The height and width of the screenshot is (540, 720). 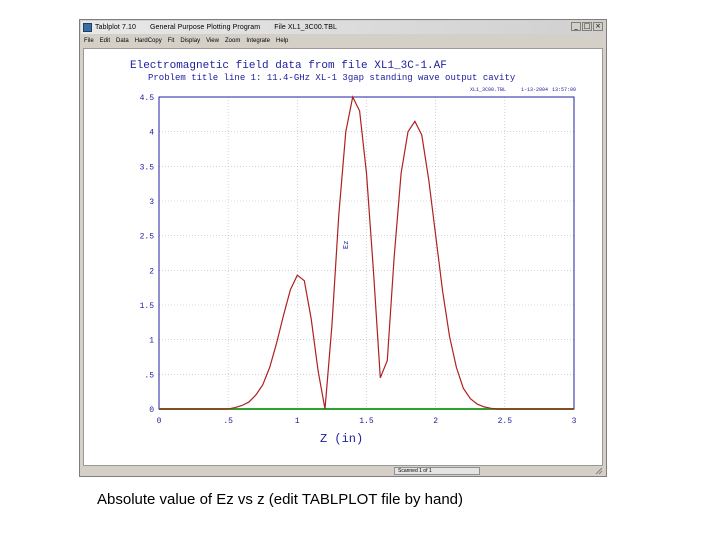 I want to click on menu-integrate: Integrate, so click(x=258, y=40).